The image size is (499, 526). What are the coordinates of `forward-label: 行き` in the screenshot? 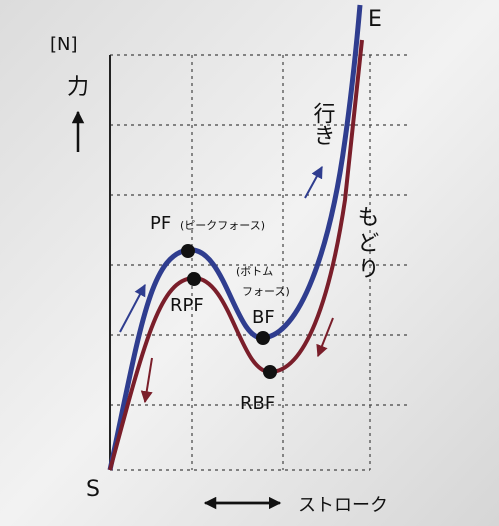 It's located at (323, 124).